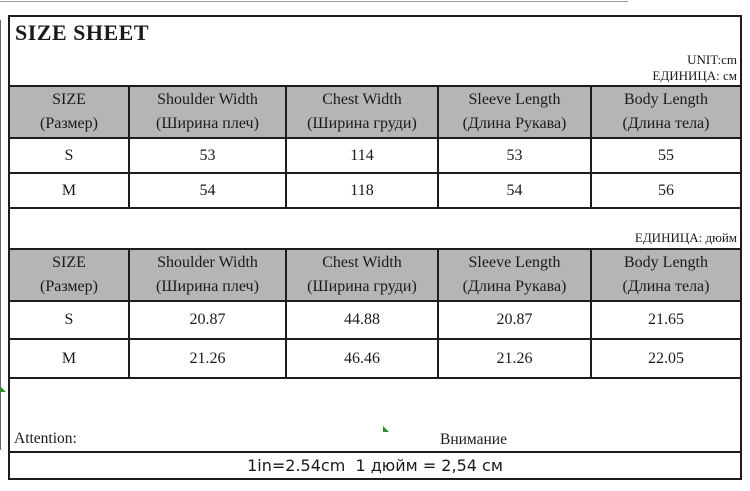  What do you see at coordinates (513, 275) in the screenshot?
I see `inch-header-sleeve: Sleeve Length (Длина Рукава)` at bounding box center [513, 275].